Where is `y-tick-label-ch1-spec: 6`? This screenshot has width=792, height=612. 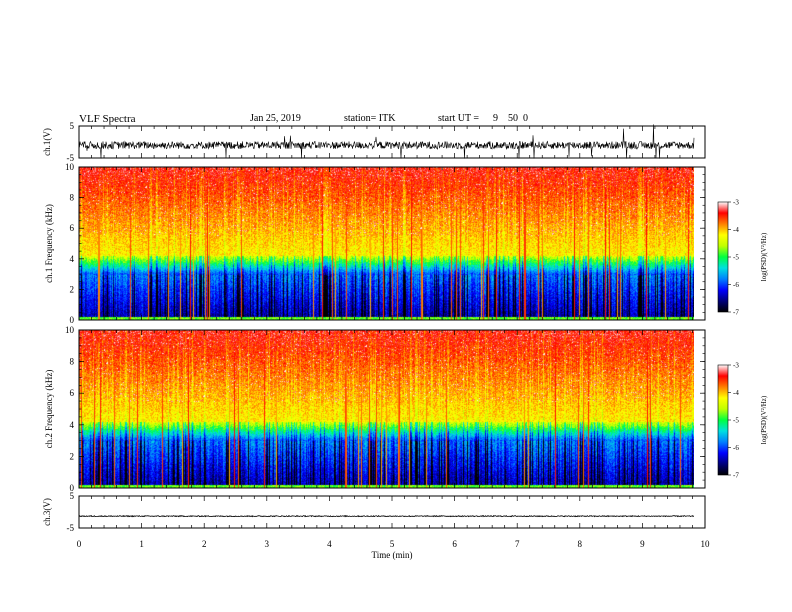
y-tick-label-ch1-spec: 6 is located at coordinates (72, 228).